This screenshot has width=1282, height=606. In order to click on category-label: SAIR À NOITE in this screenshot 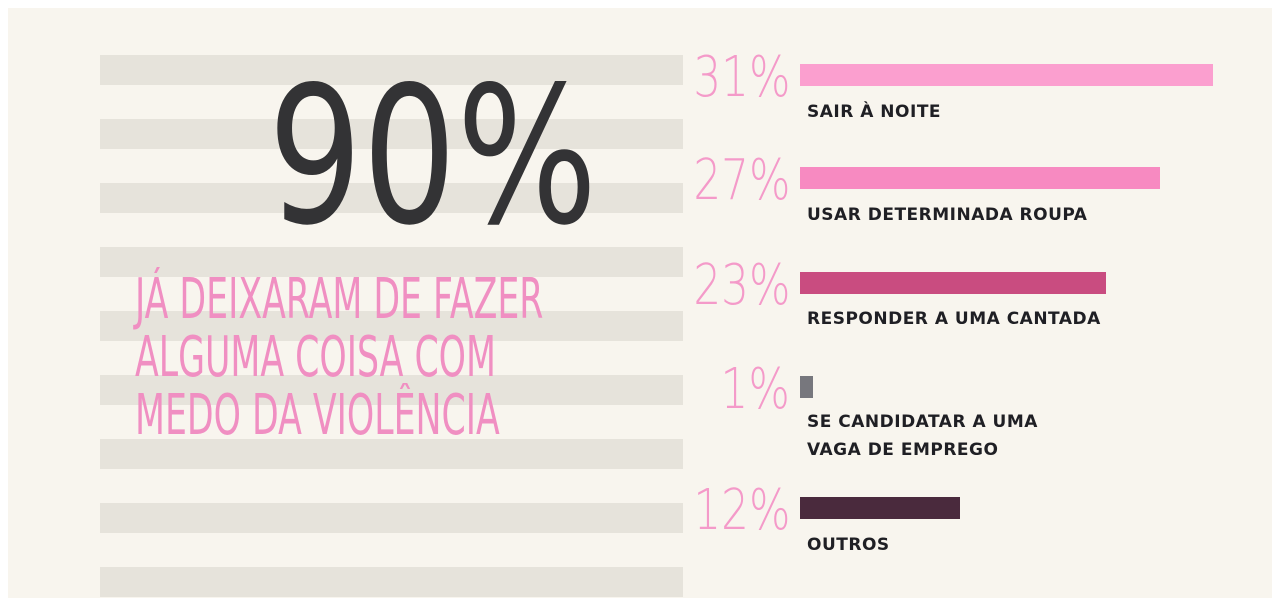, I will do `click(874, 112)`.